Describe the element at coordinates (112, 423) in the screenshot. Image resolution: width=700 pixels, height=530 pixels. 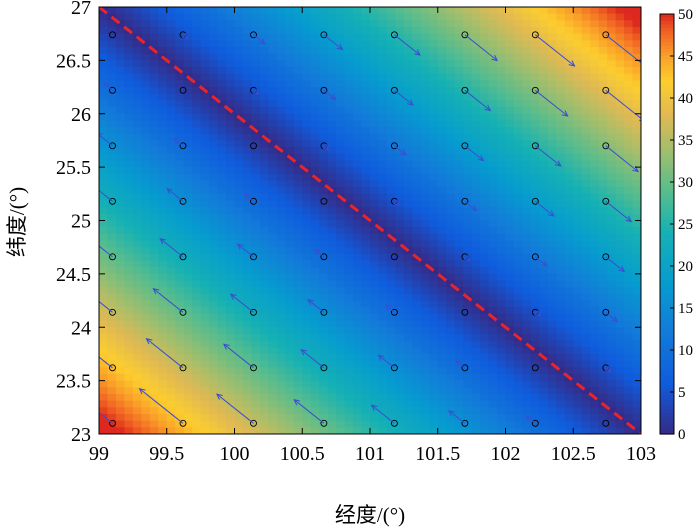
I see `grid-point-marker` at that location.